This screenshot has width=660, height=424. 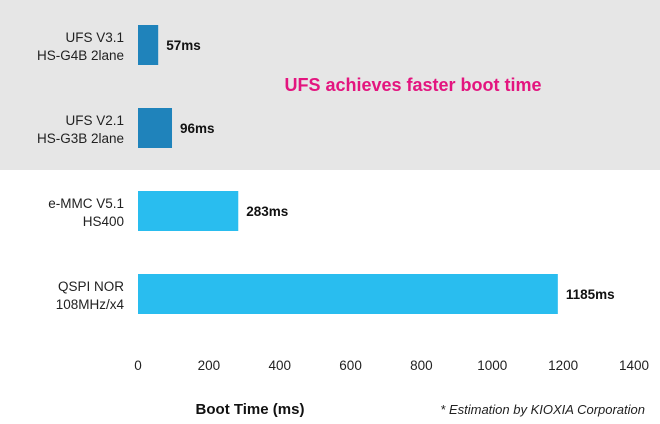 What do you see at coordinates (590, 294) in the screenshot?
I see `data-label-3: 1185ms` at bounding box center [590, 294].